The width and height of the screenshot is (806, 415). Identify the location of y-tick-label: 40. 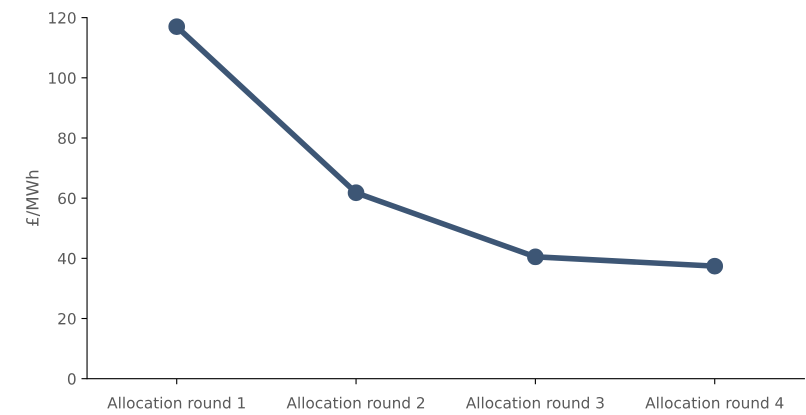
(67, 258).